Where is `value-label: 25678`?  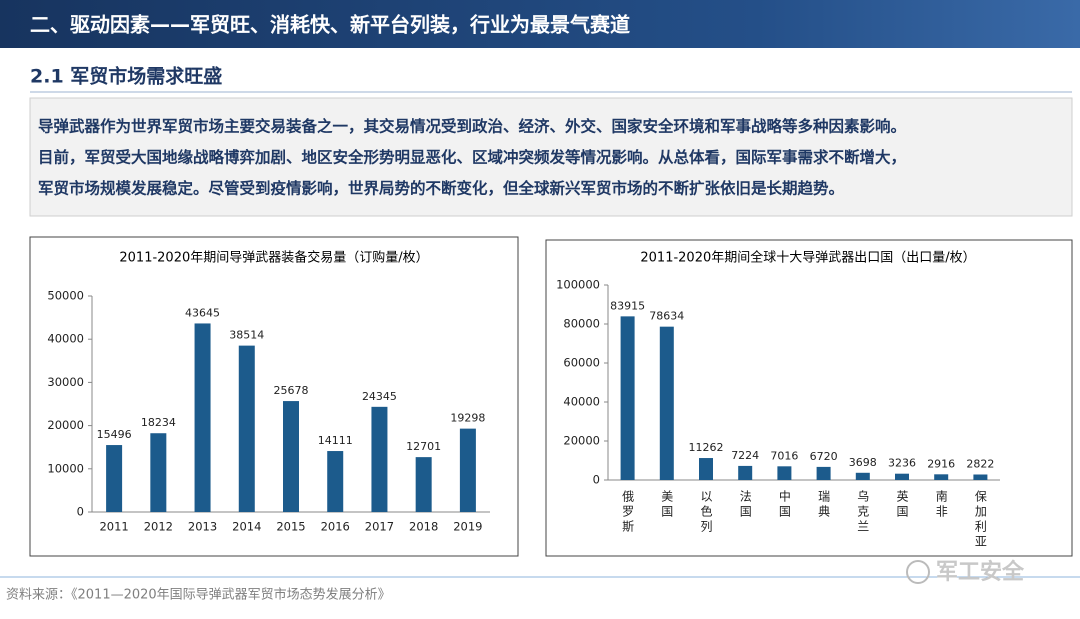
value-label: 25678 is located at coordinates (291, 390).